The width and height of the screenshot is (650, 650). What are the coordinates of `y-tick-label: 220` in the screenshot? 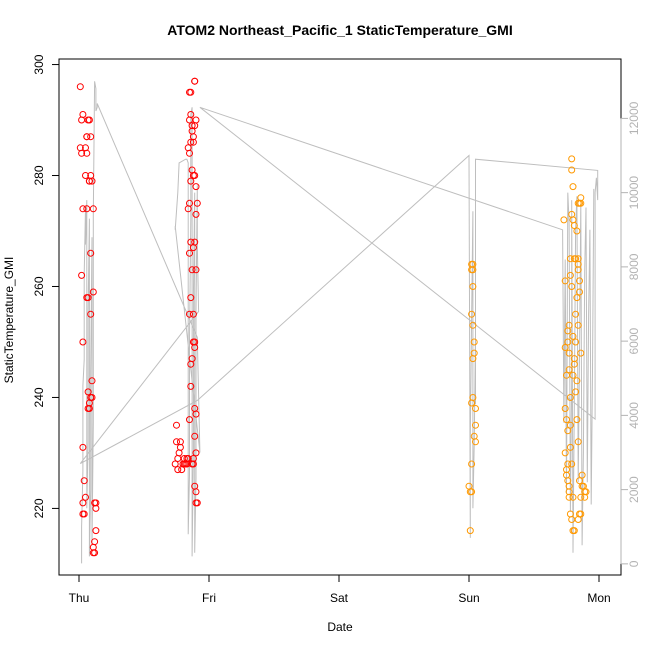 It's located at (39, 508).